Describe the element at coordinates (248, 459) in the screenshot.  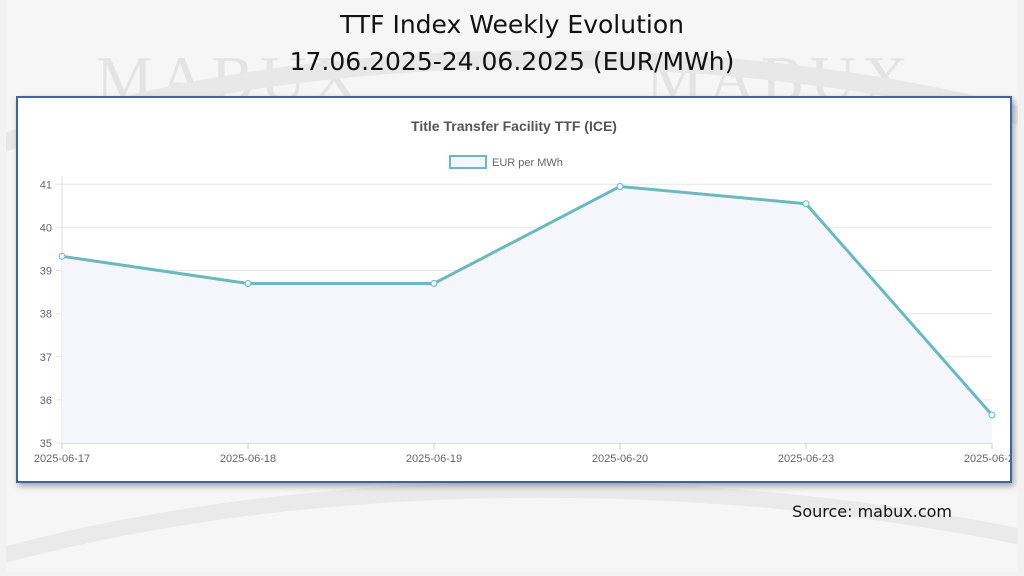
I see `x-tick-label: 2025-06-18` at that location.